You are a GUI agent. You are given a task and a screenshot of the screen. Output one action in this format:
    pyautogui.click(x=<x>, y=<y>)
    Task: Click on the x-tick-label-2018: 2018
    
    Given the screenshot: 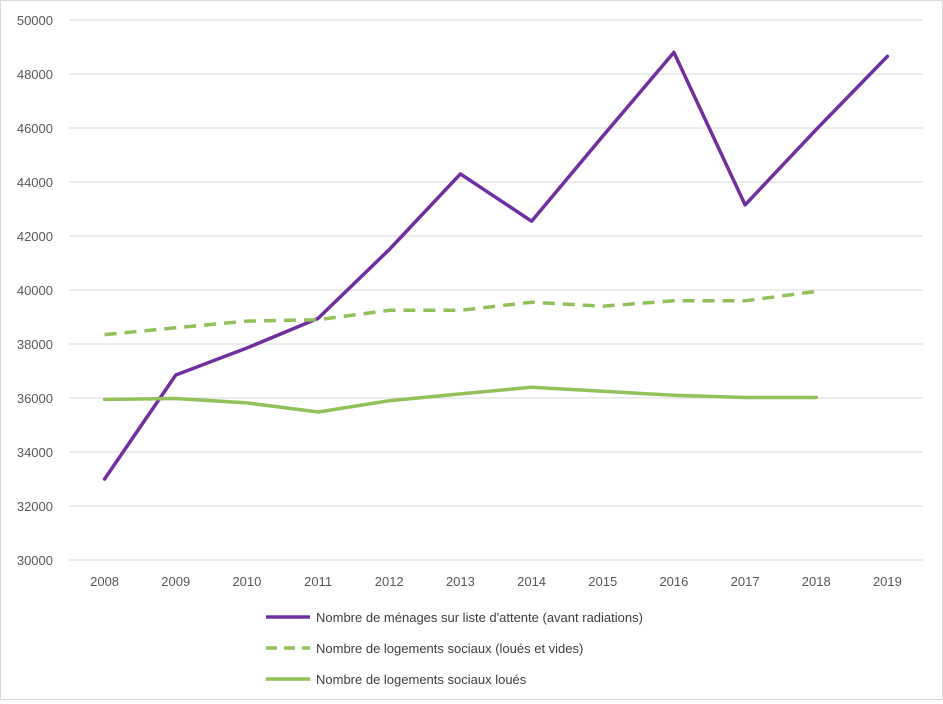 What is the action you would take?
    pyautogui.click(x=816, y=581)
    